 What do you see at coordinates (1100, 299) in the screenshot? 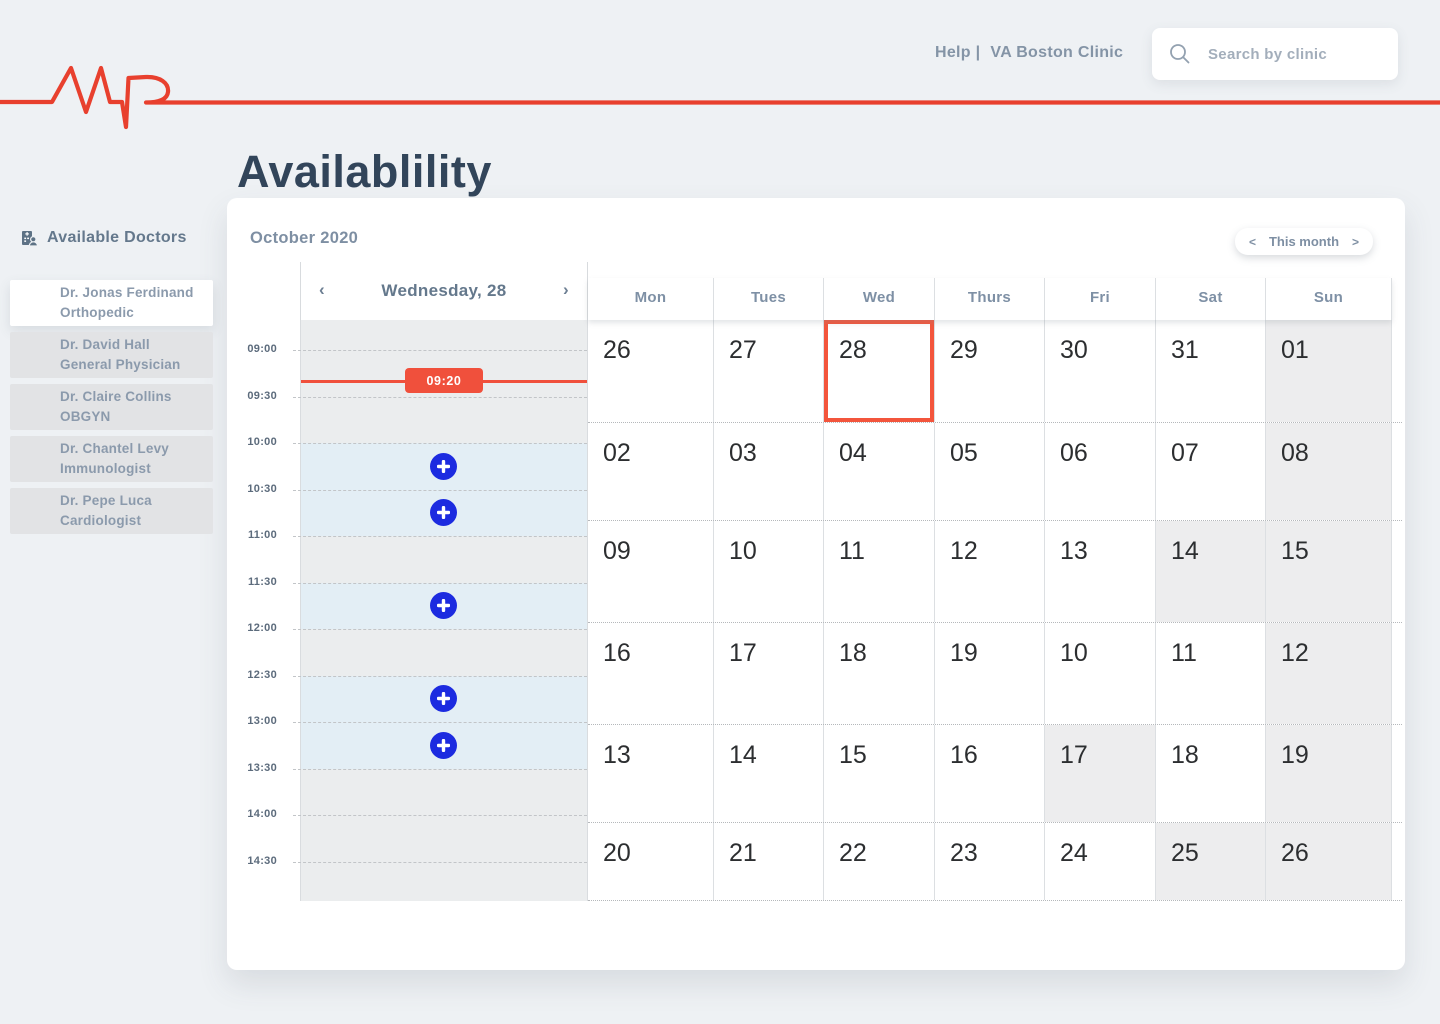
I see `weekday-header: Fri` at bounding box center [1100, 299].